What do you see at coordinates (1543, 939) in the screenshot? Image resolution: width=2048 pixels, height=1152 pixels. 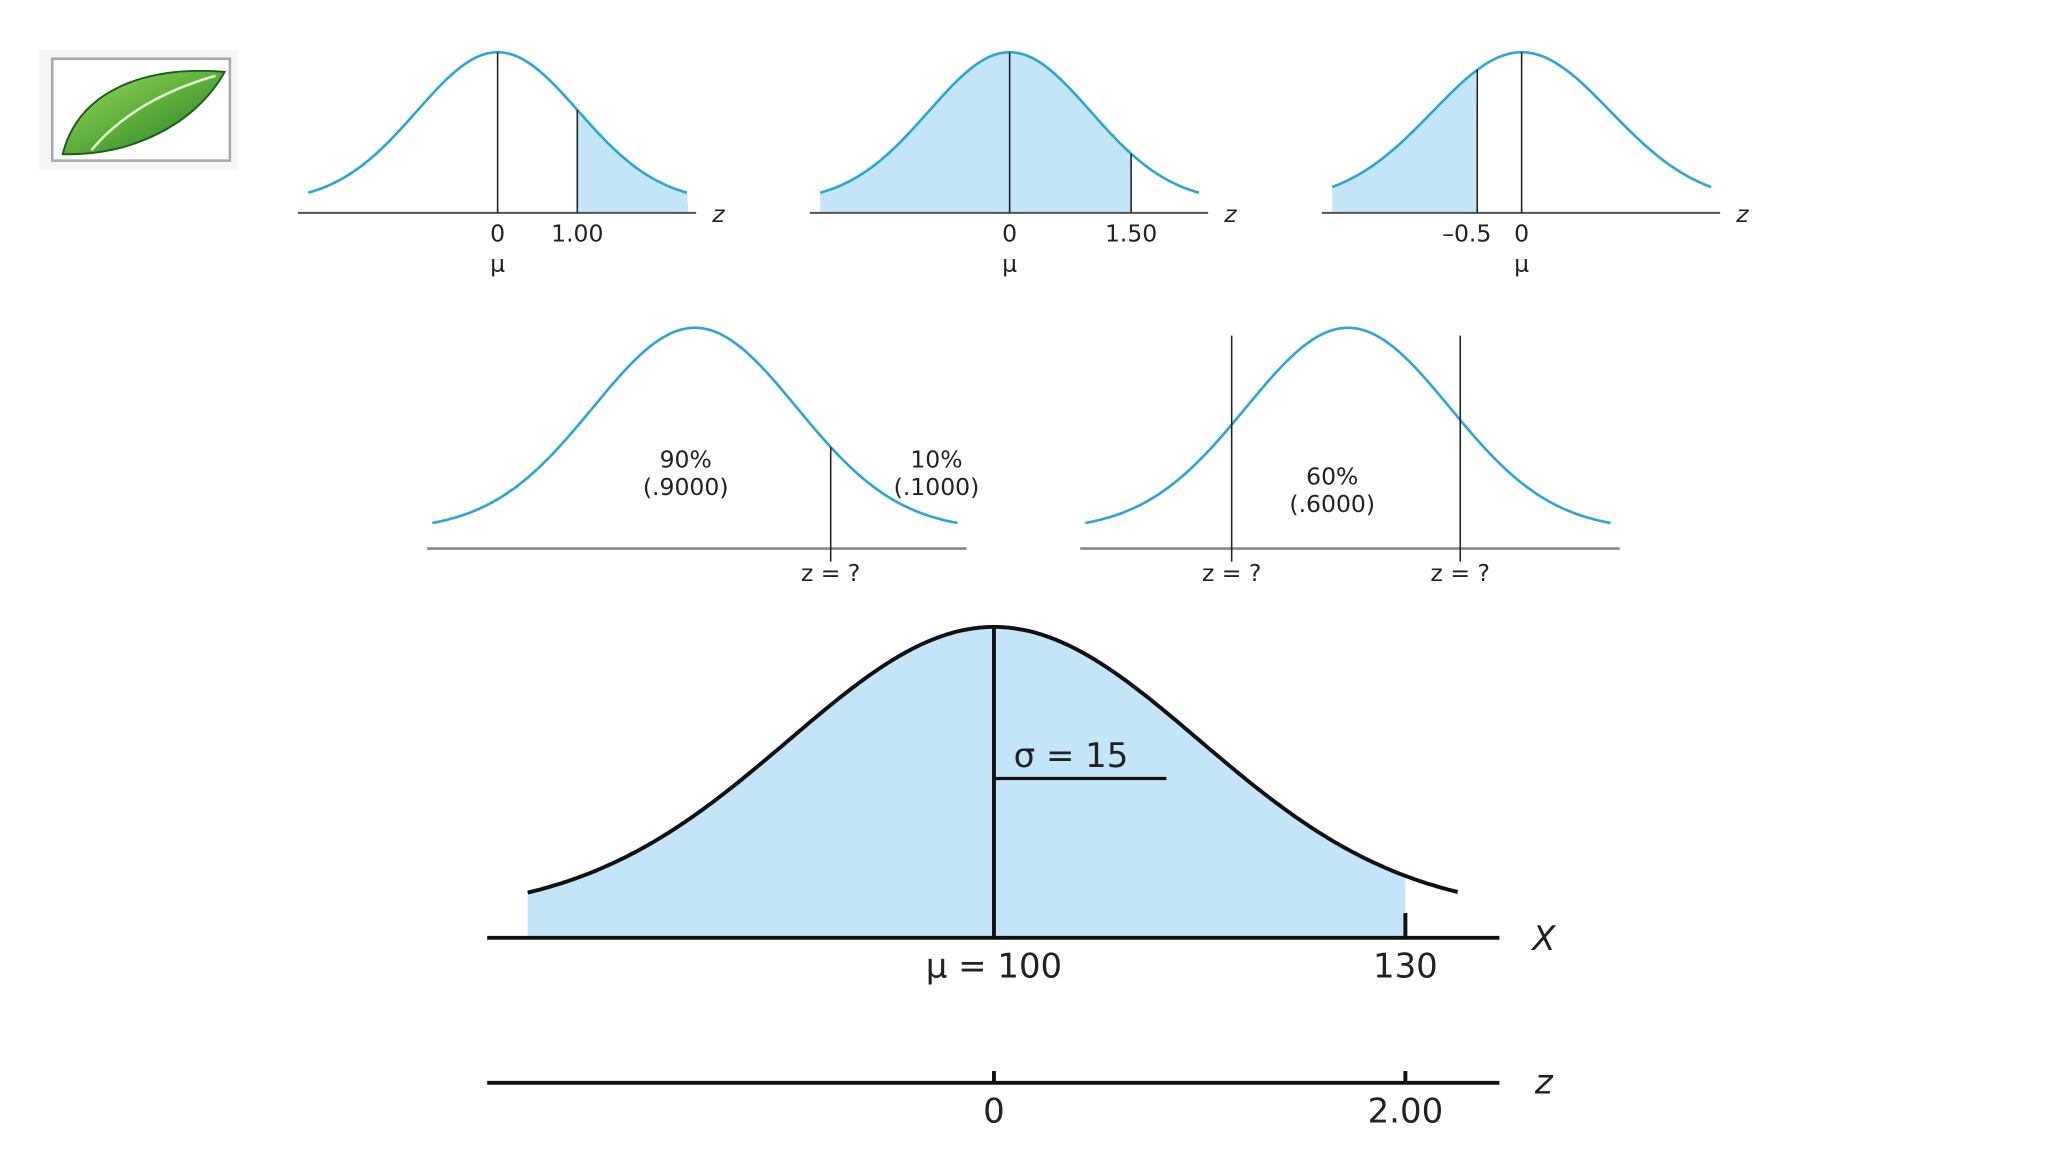 I see `x-axis-label: X` at bounding box center [1543, 939].